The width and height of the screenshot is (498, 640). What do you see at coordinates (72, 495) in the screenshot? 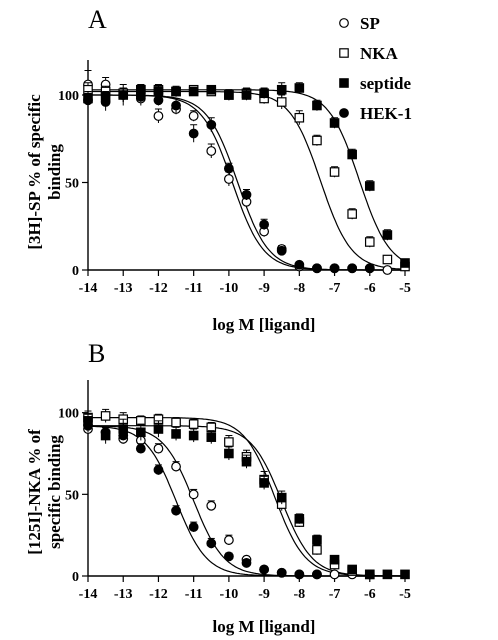
I see `panel-b-y-tick-label: 50` at bounding box center [72, 495].